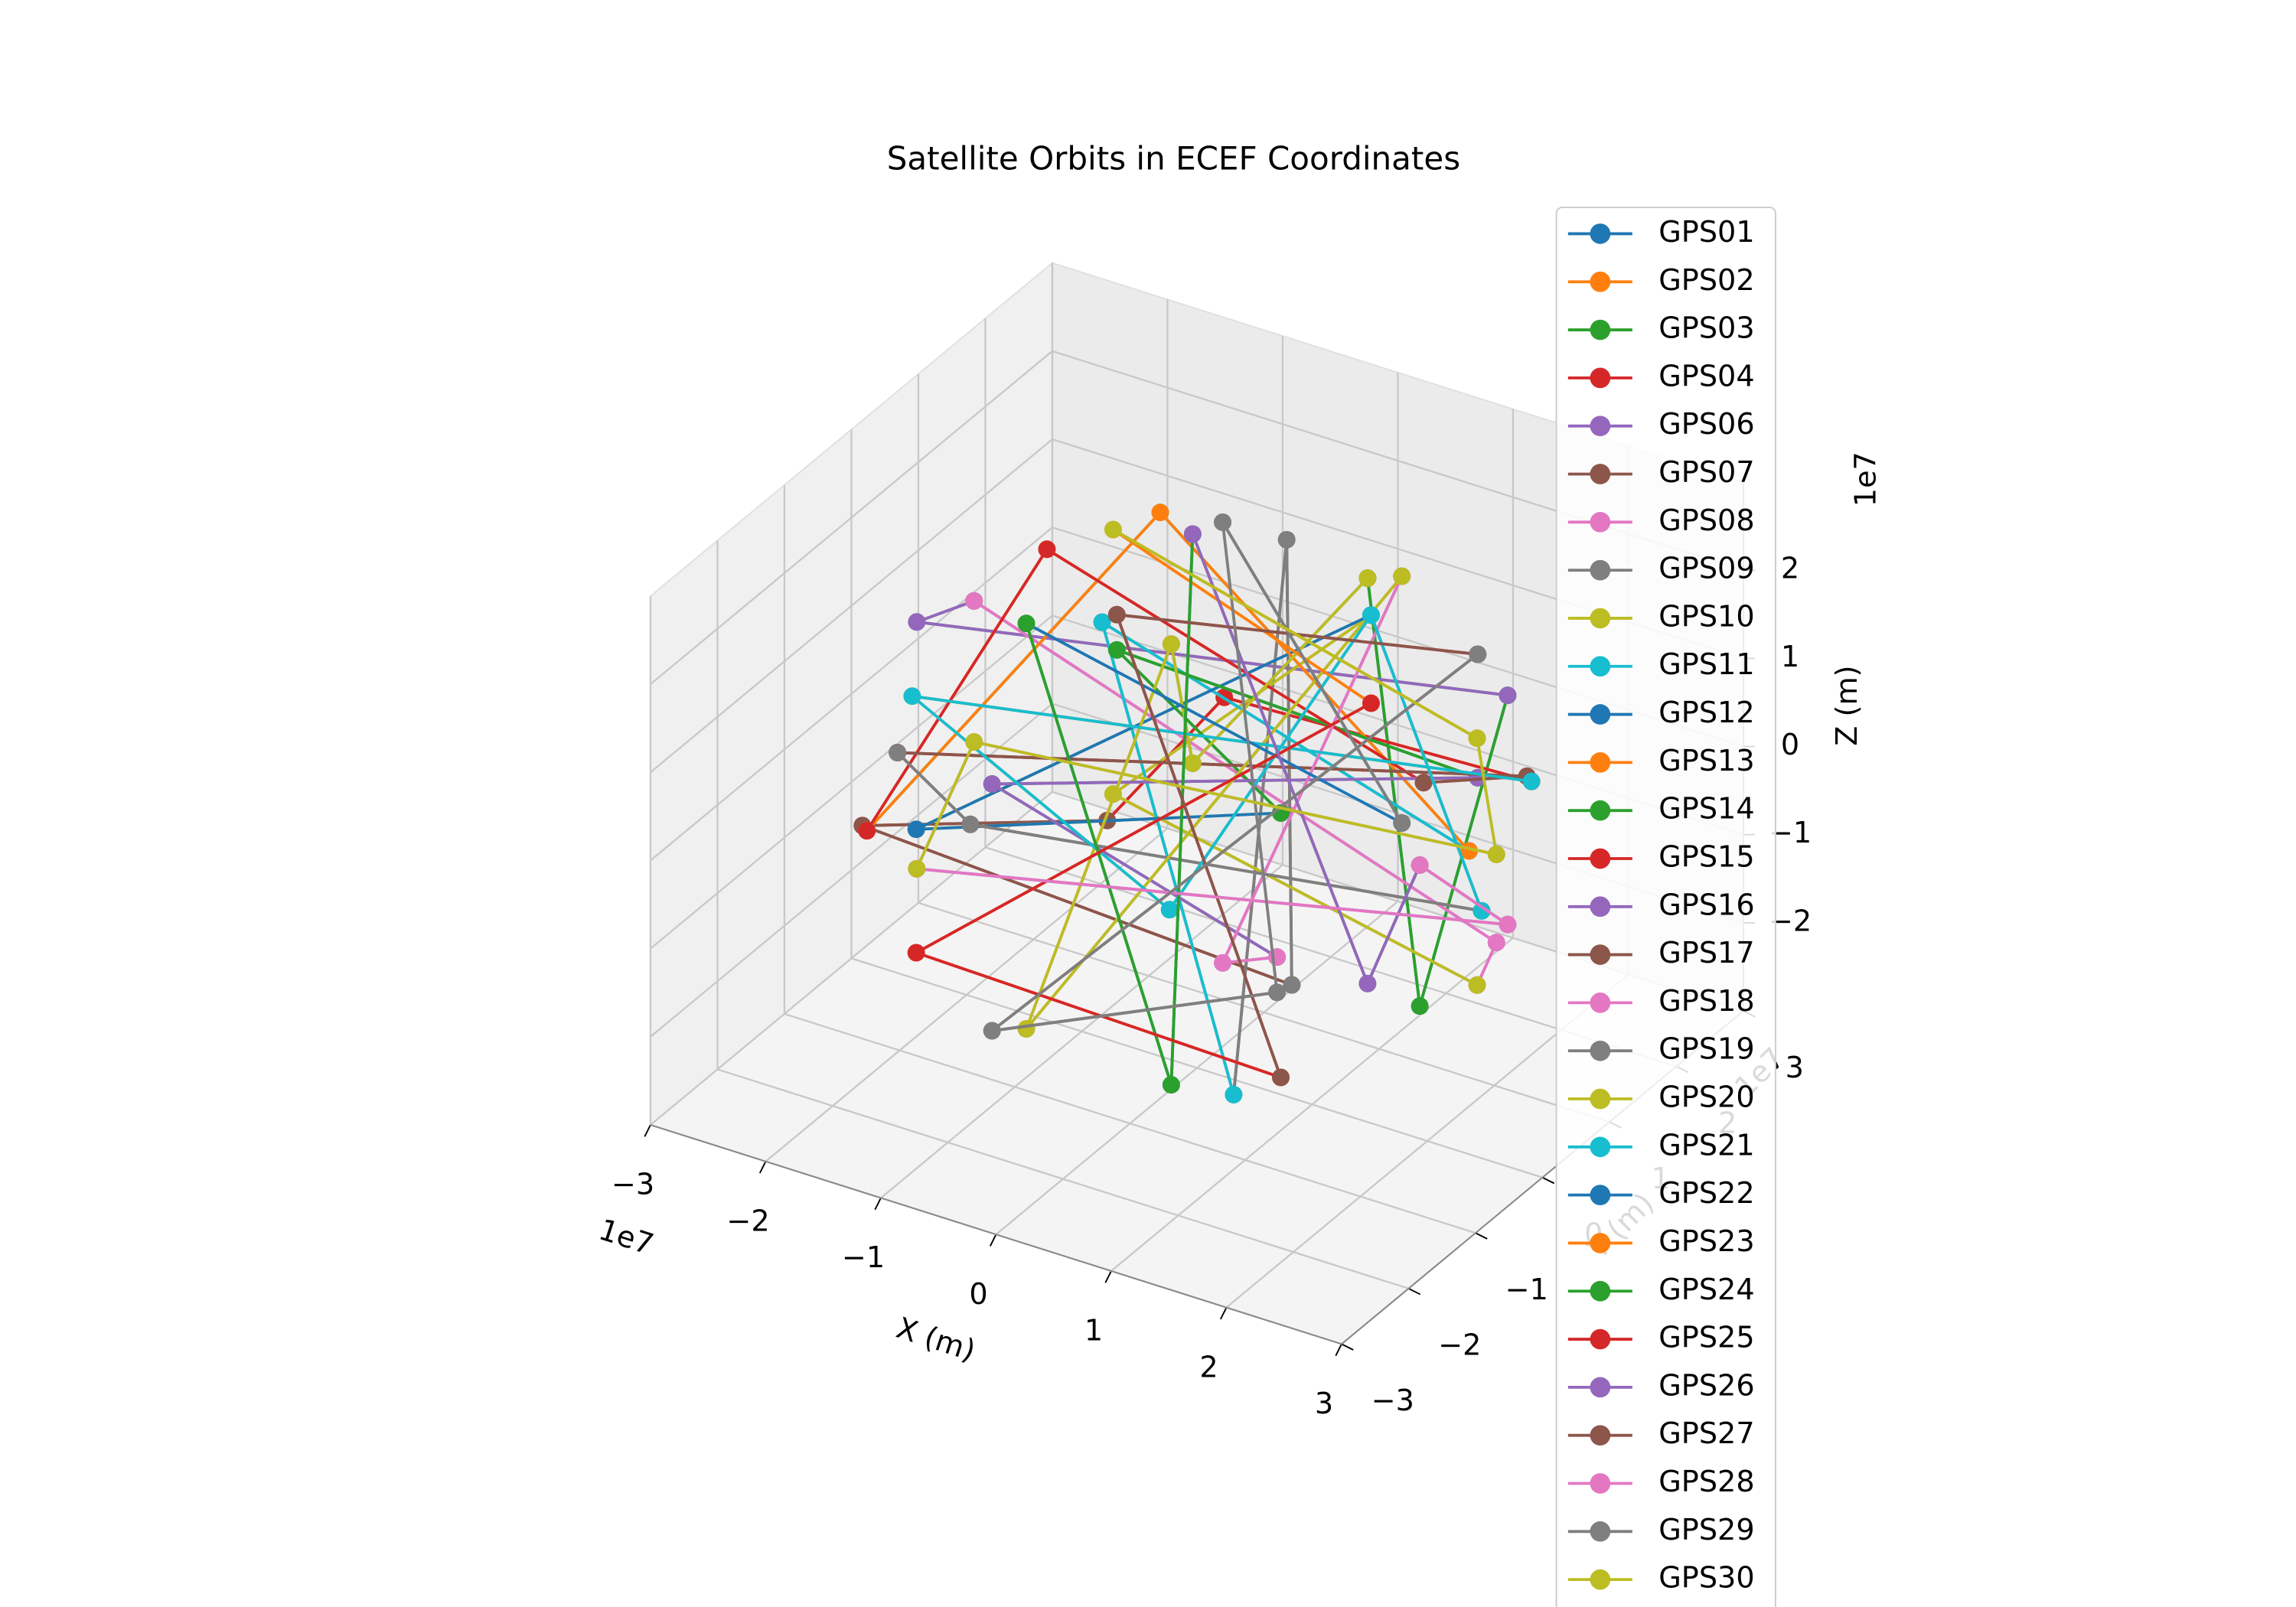 The height and width of the screenshot is (1607, 2296). Describe the element at coordinates (1706, 1242) in the screenshot. I see `legend-label: GPS23` at that location.